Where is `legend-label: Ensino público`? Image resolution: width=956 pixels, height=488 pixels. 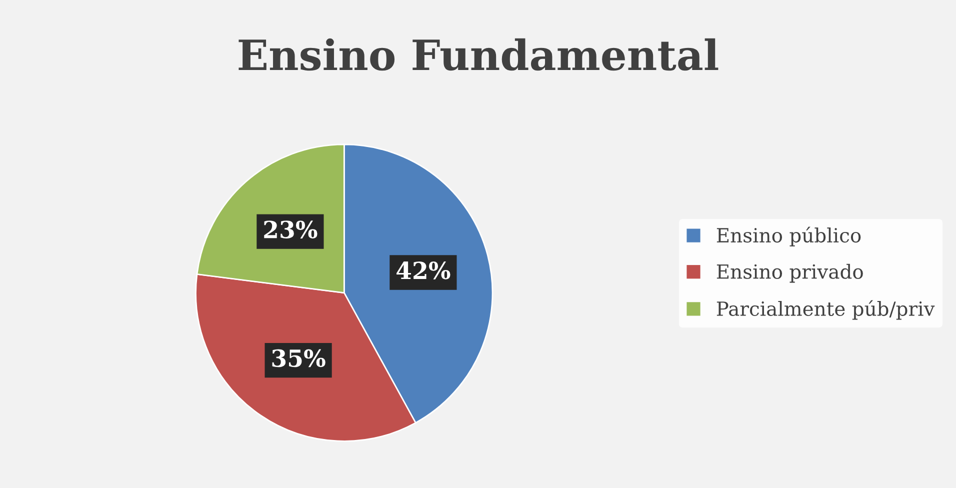
legend-label: Ensino público is located at coordinates (788, 236).